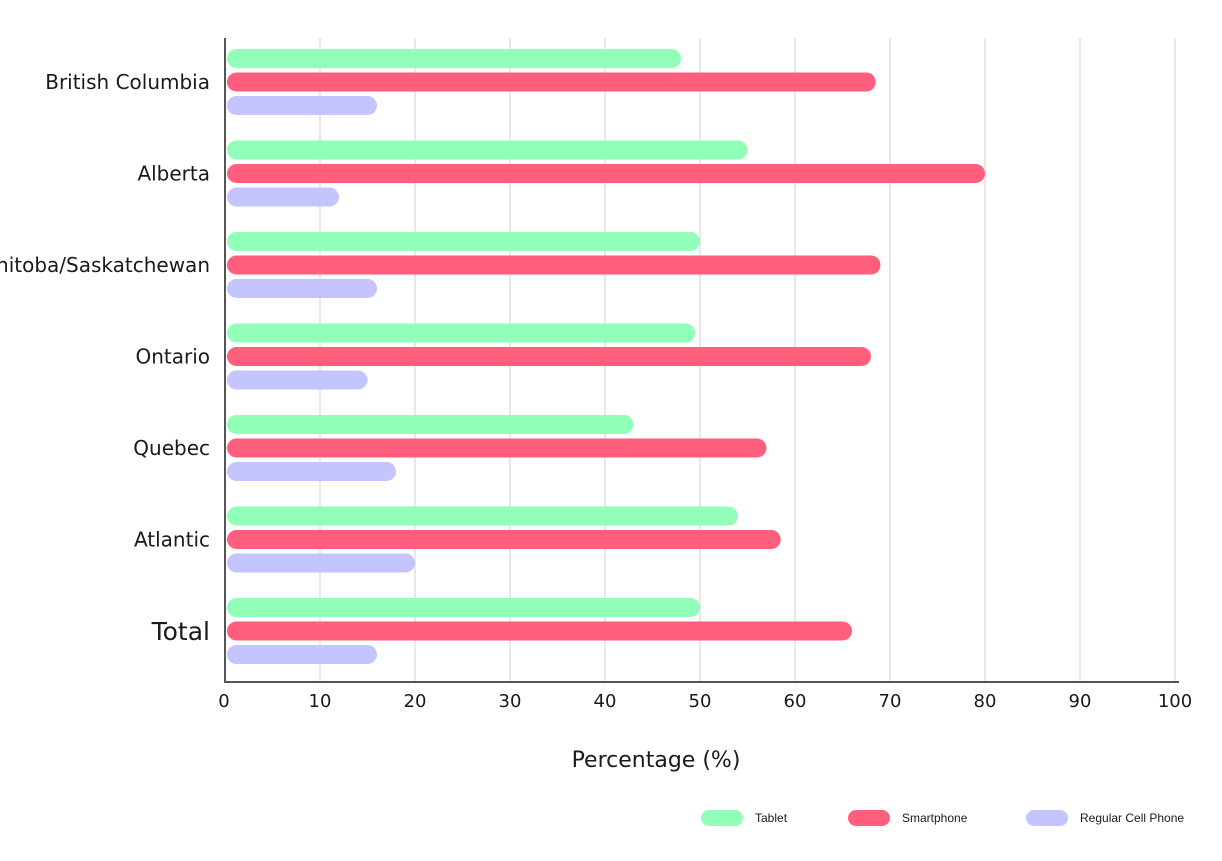 The image size is (1222, 861). I want to click on bar-smartphone-manitoba-saskatchewan, so click(554, 265).